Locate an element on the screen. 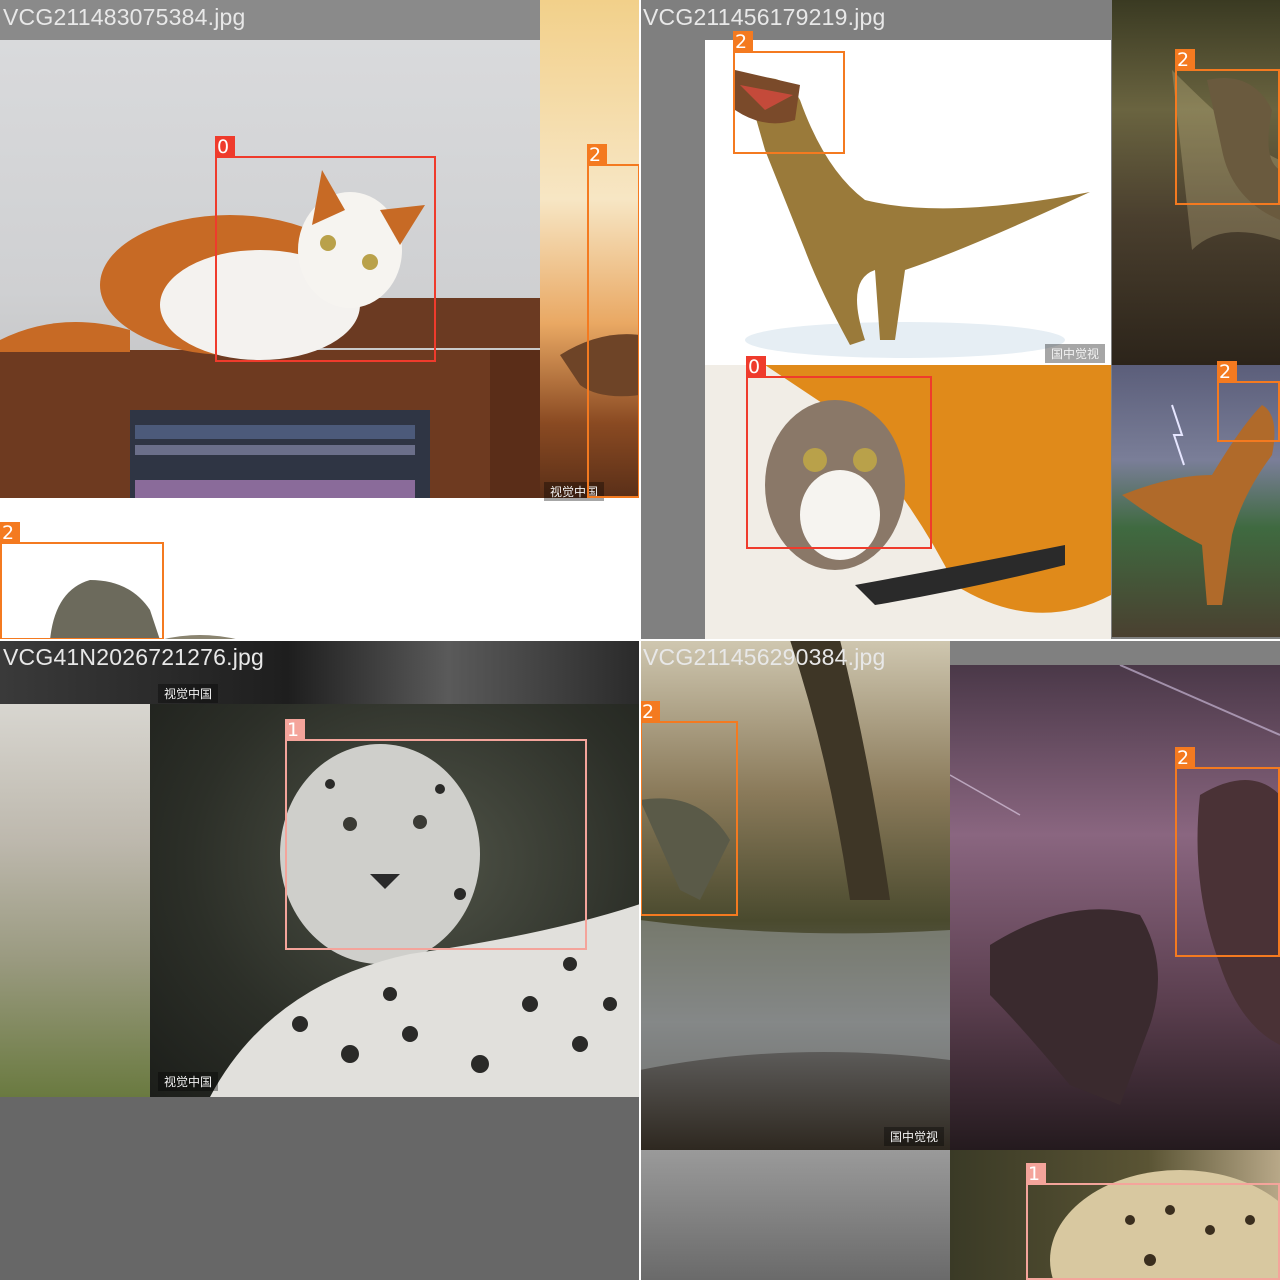 The width and height of the screenshot is (1280, 1280). leopard-closeup-photo is located at coordinates (1115, 1215).